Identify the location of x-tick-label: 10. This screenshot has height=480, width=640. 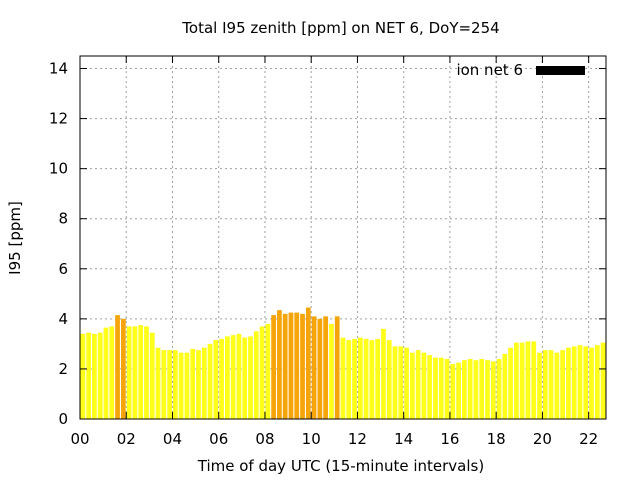
(311, 439).